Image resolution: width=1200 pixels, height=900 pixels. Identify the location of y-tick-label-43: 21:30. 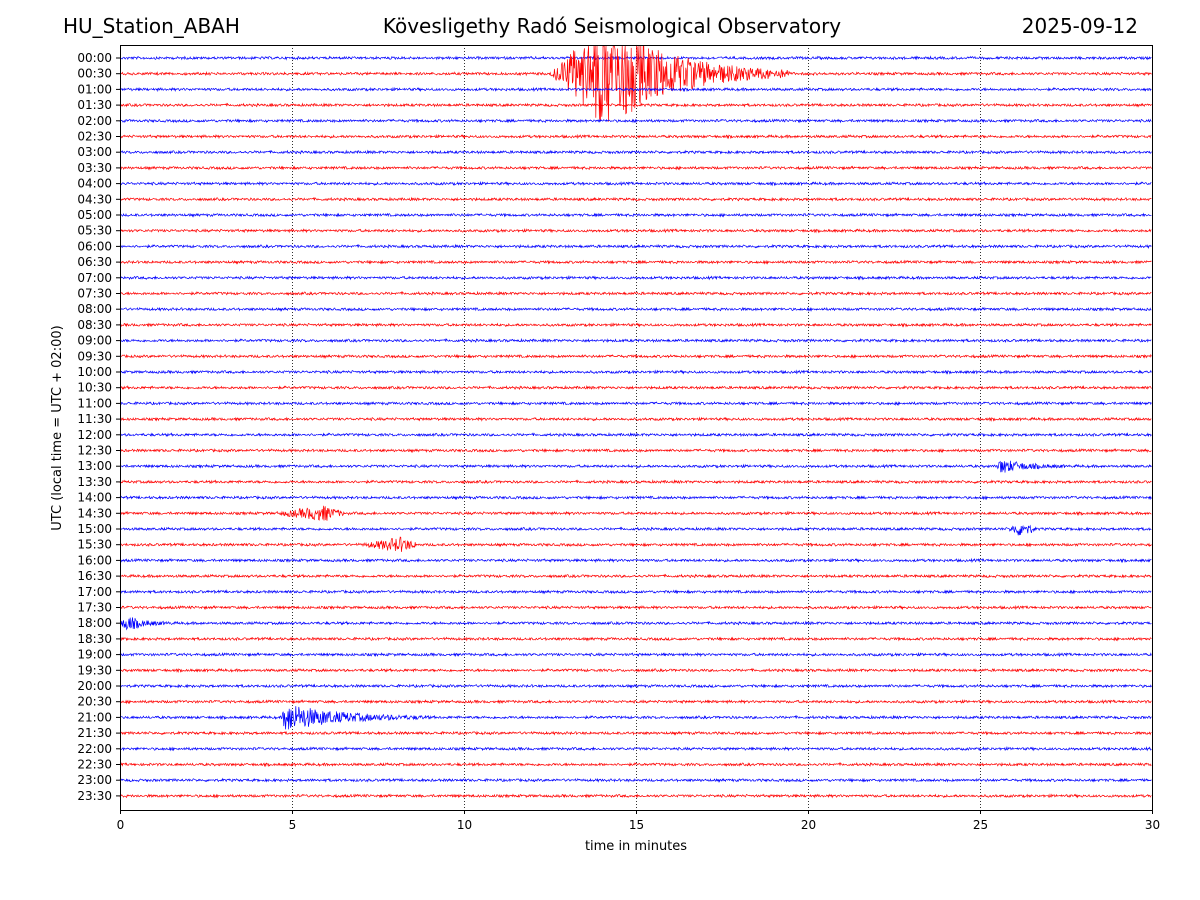
(94, 733).